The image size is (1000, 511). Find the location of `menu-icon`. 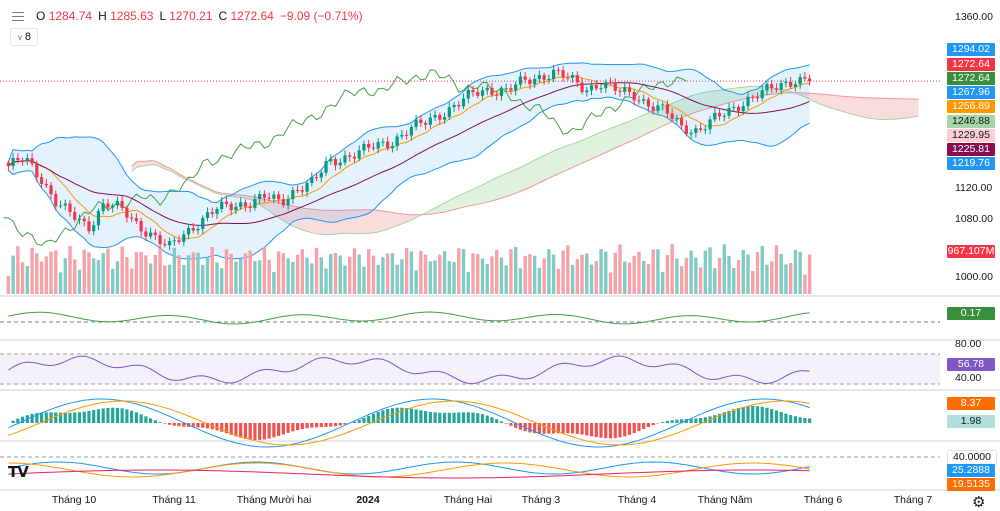

menu-icon is located at coordinates (18, 16).